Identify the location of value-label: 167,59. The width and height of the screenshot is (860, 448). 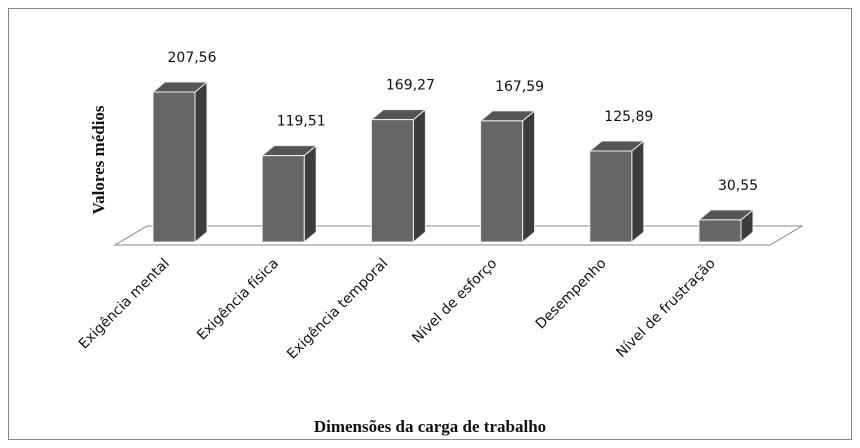
(519, 87).